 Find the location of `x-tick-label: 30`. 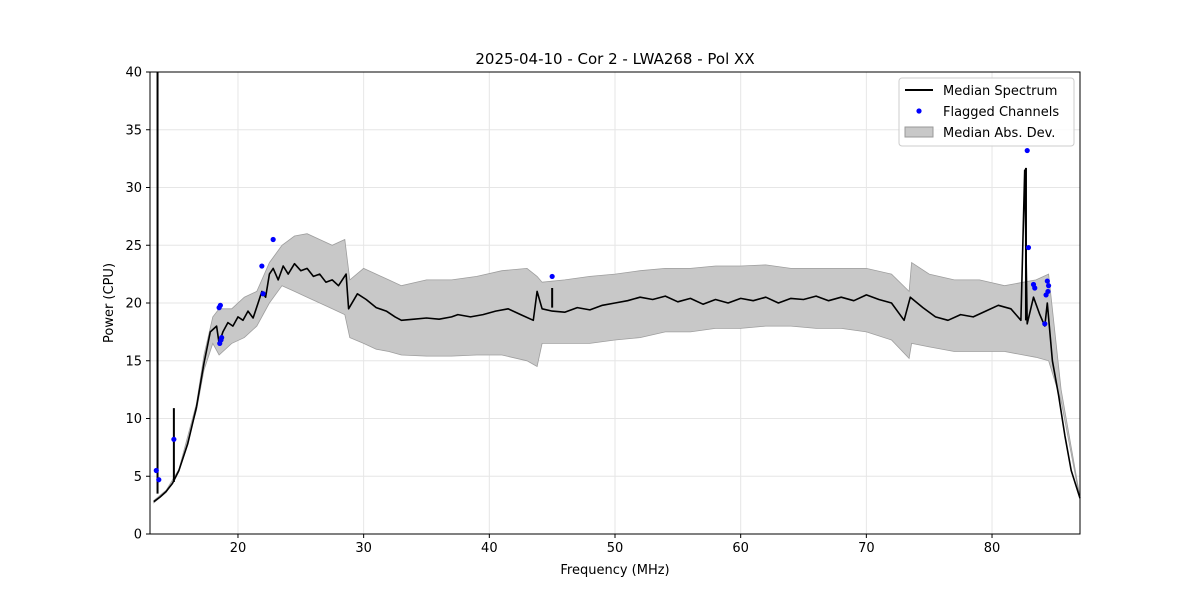

x-tick-label: 30 is located at coordinates (363, 548).